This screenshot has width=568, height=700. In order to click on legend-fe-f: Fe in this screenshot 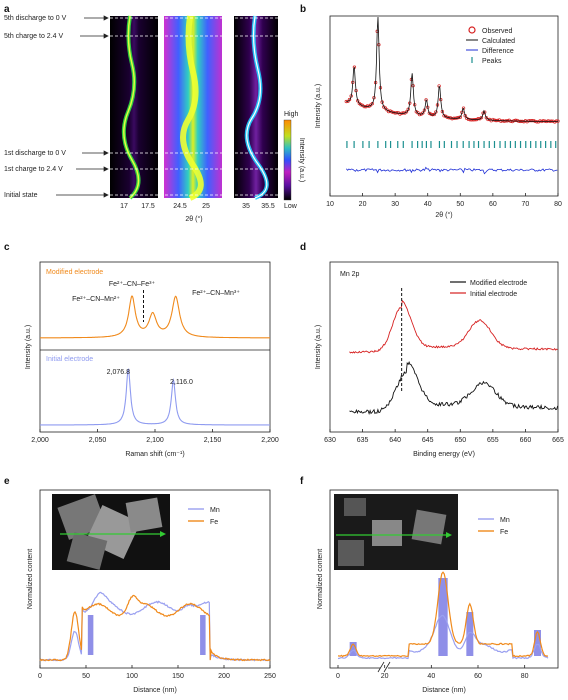, I will do `click(504, 532)`.